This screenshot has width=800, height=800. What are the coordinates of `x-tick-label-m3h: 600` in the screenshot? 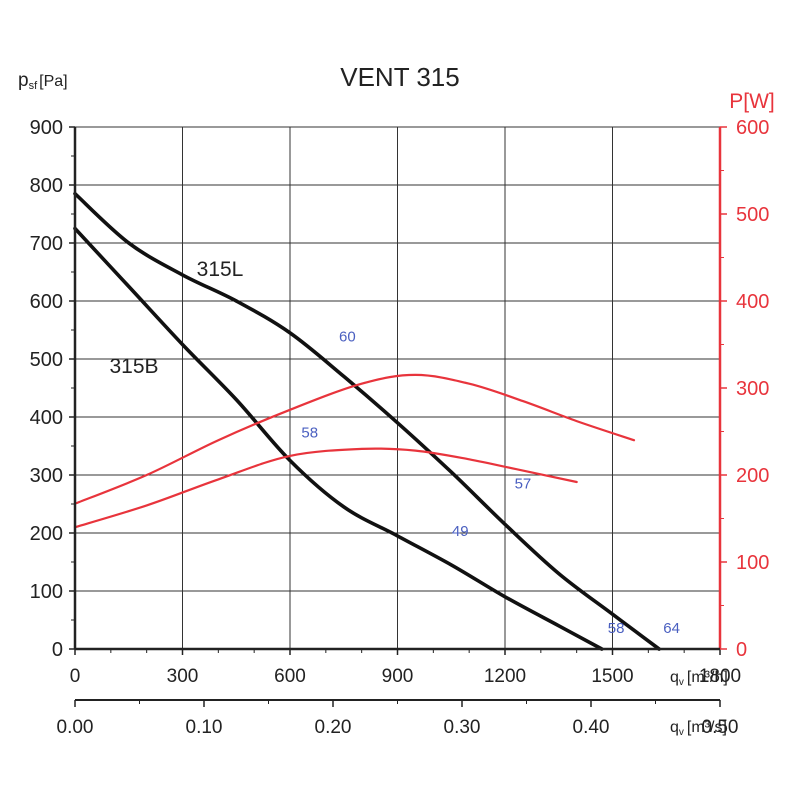 It's located at (290, 676).